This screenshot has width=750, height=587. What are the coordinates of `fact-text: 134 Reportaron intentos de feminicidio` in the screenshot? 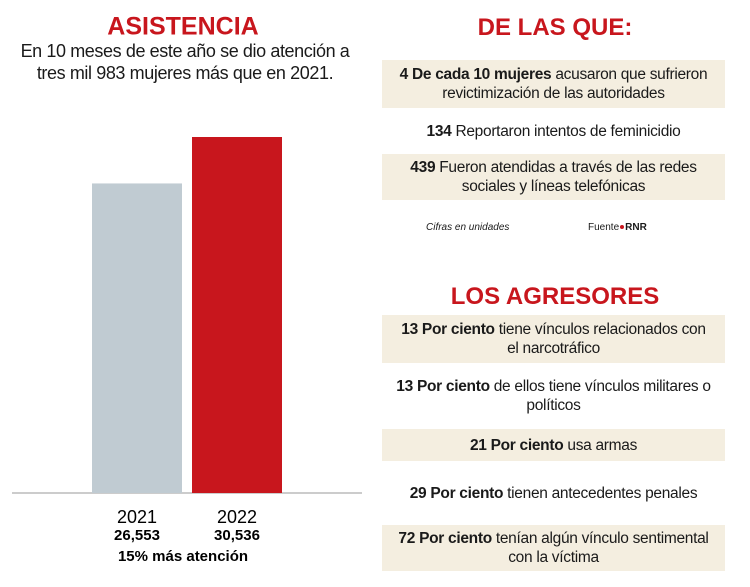 It's located at (554, 131).